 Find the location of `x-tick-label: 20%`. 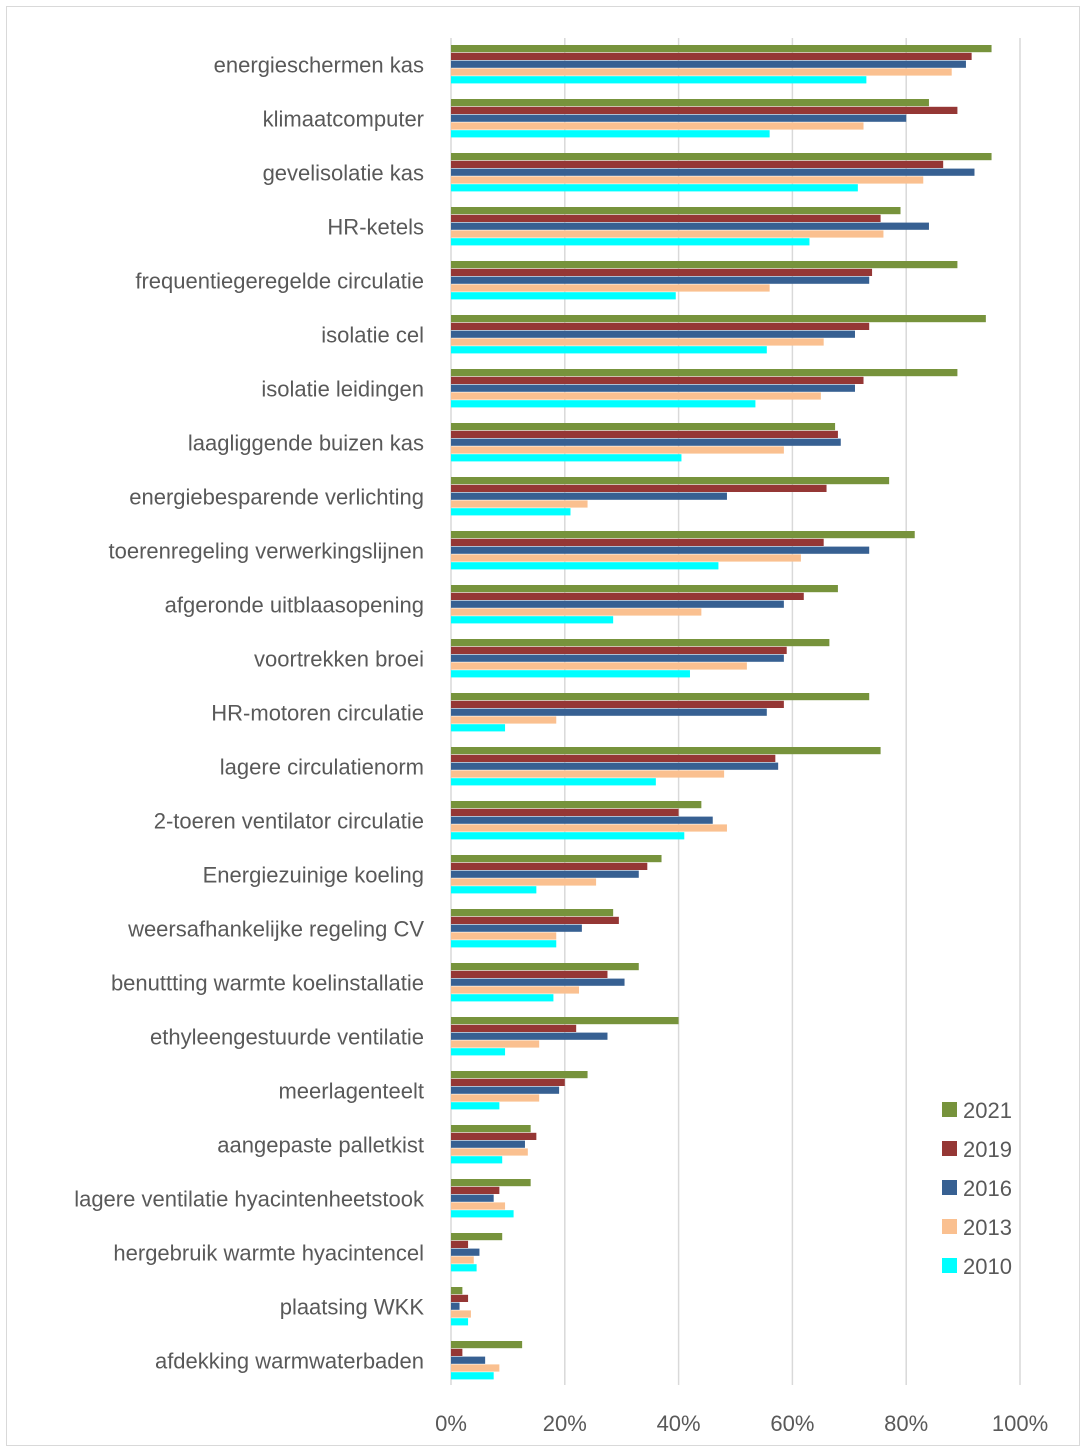

x-tick-label: 20% is located at coordinates (565, 1423).